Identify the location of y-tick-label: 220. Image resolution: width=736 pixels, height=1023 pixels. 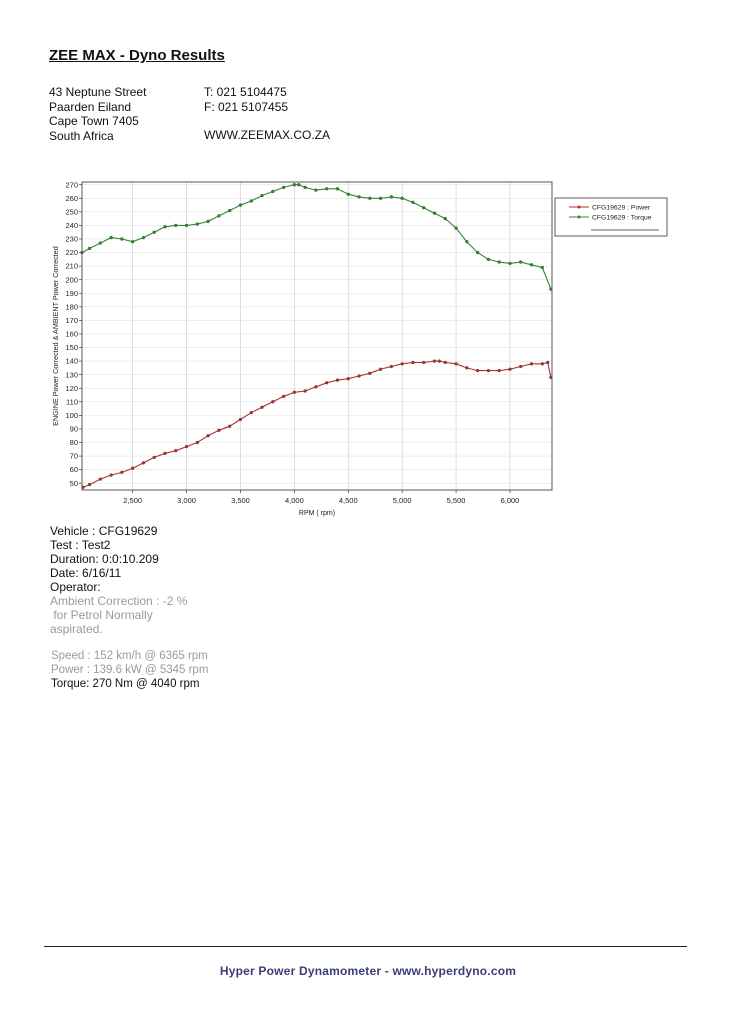
(71, 252).